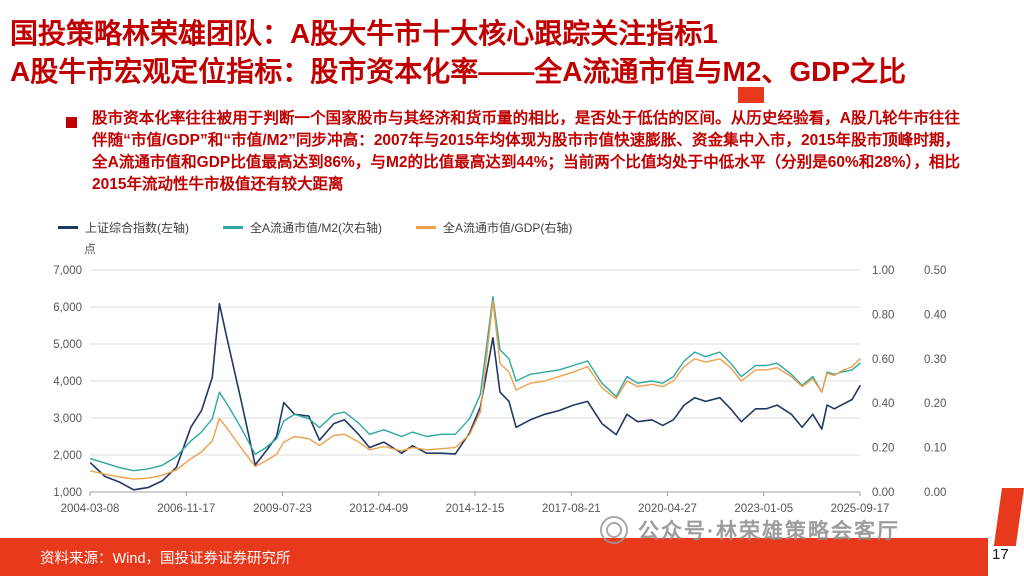  I want to click on chart-legend: 上证综合指数(左轴) 全A流通市值/M2(次右轴) 全A流通市值/GDP(右轴), so click(315, 227).